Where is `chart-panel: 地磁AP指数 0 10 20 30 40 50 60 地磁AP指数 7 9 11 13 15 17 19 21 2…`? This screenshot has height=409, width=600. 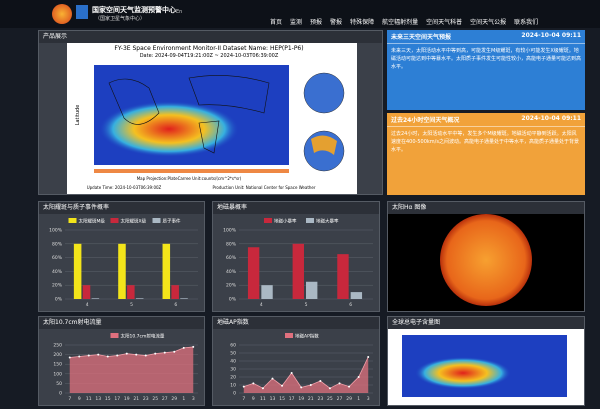
chart-panel: 地磁AP指数 0 10 20 30 40 50 60 地磁AP指数 7 9 11 13 15 17 19 21 2… is located at coordinates (296, 361).